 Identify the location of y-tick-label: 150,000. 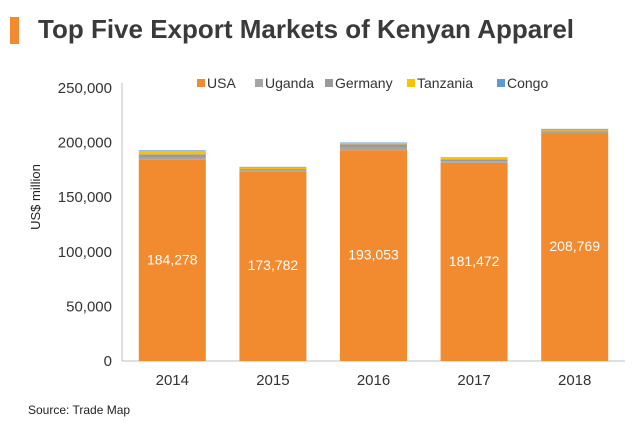
(85, 197).